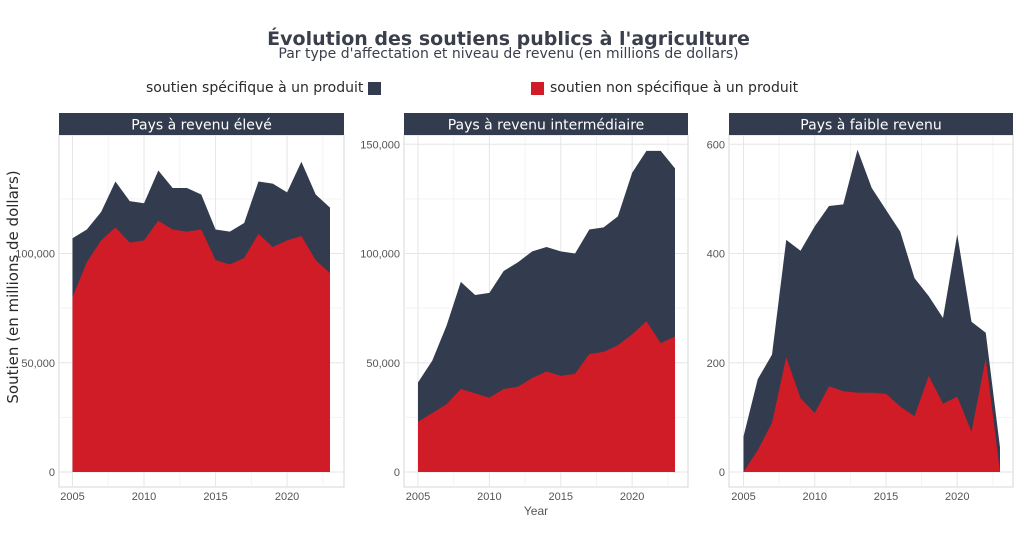 Image resolution: width=1017 pixels, height=553 pixels. Describe the element at coordinates (38, 364) in the screenshot. I see `panel-0-ytick-label-1: 50,000` at that location.